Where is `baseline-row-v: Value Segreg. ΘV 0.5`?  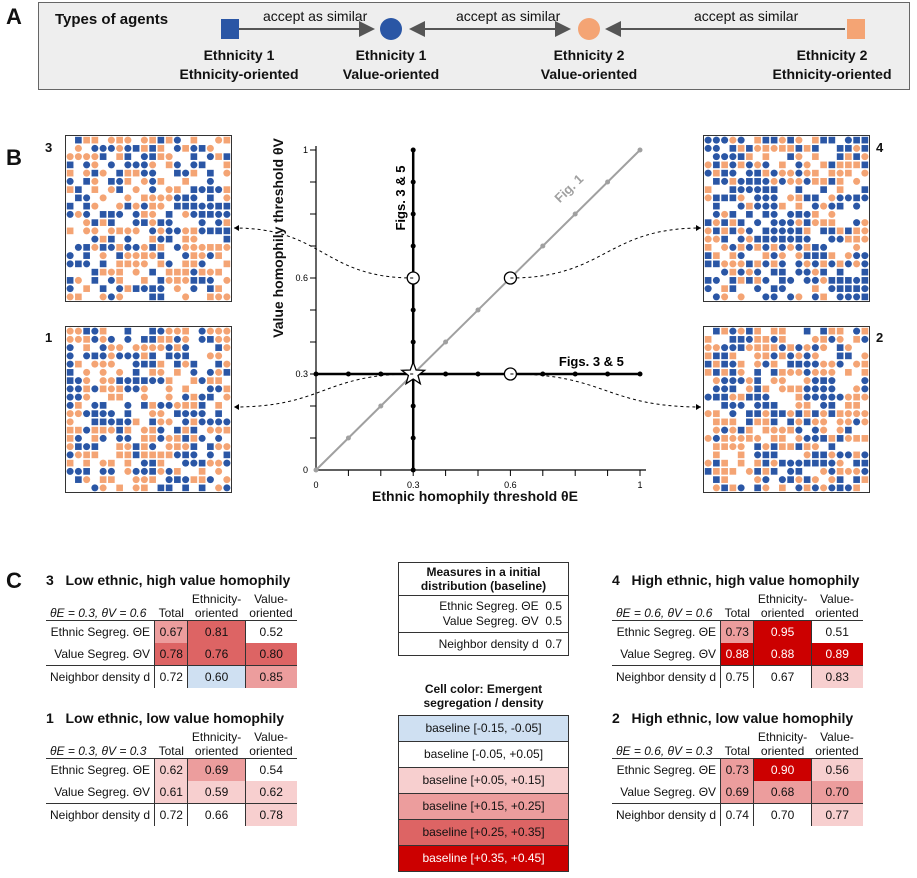 baseline-row-v: Value Segreg. ΘV 0.5 is located at coordinates (483, 623).